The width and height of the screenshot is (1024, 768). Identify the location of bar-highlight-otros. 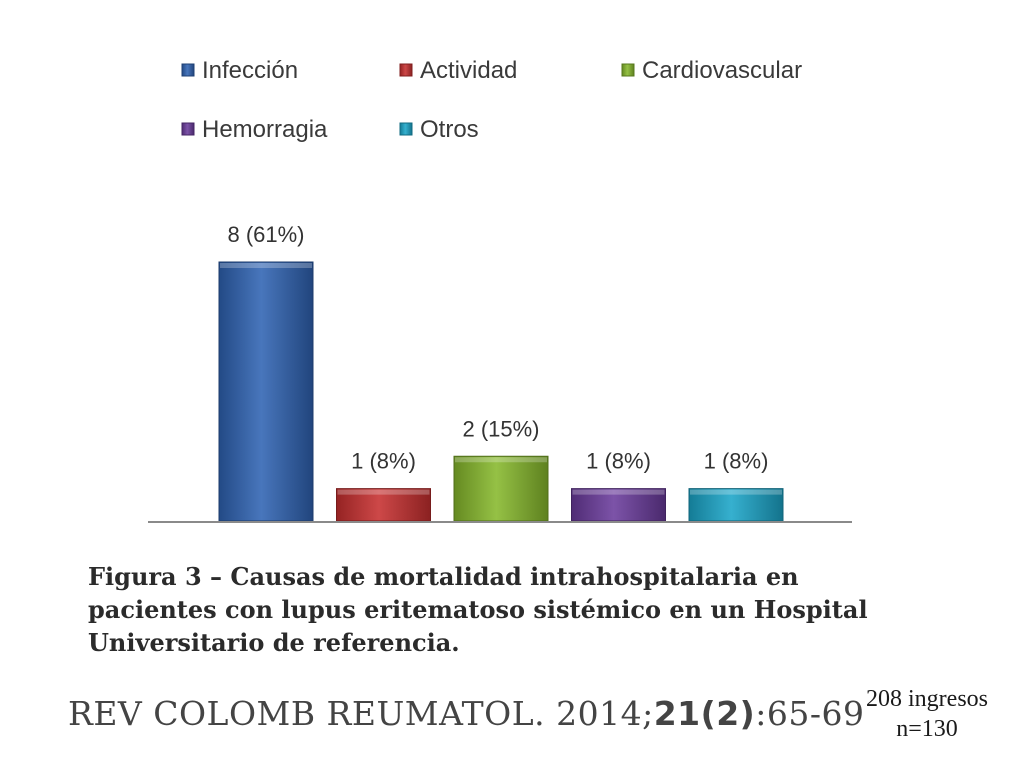
(736, 492).